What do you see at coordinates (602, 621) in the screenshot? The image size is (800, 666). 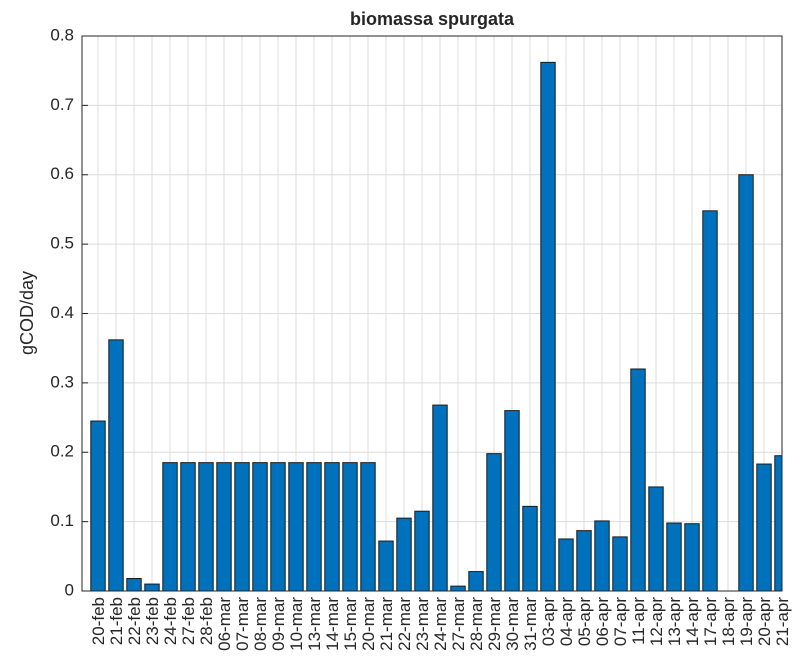 I see `x-tick-label: 06-apr` at bounding box center [602, 621].